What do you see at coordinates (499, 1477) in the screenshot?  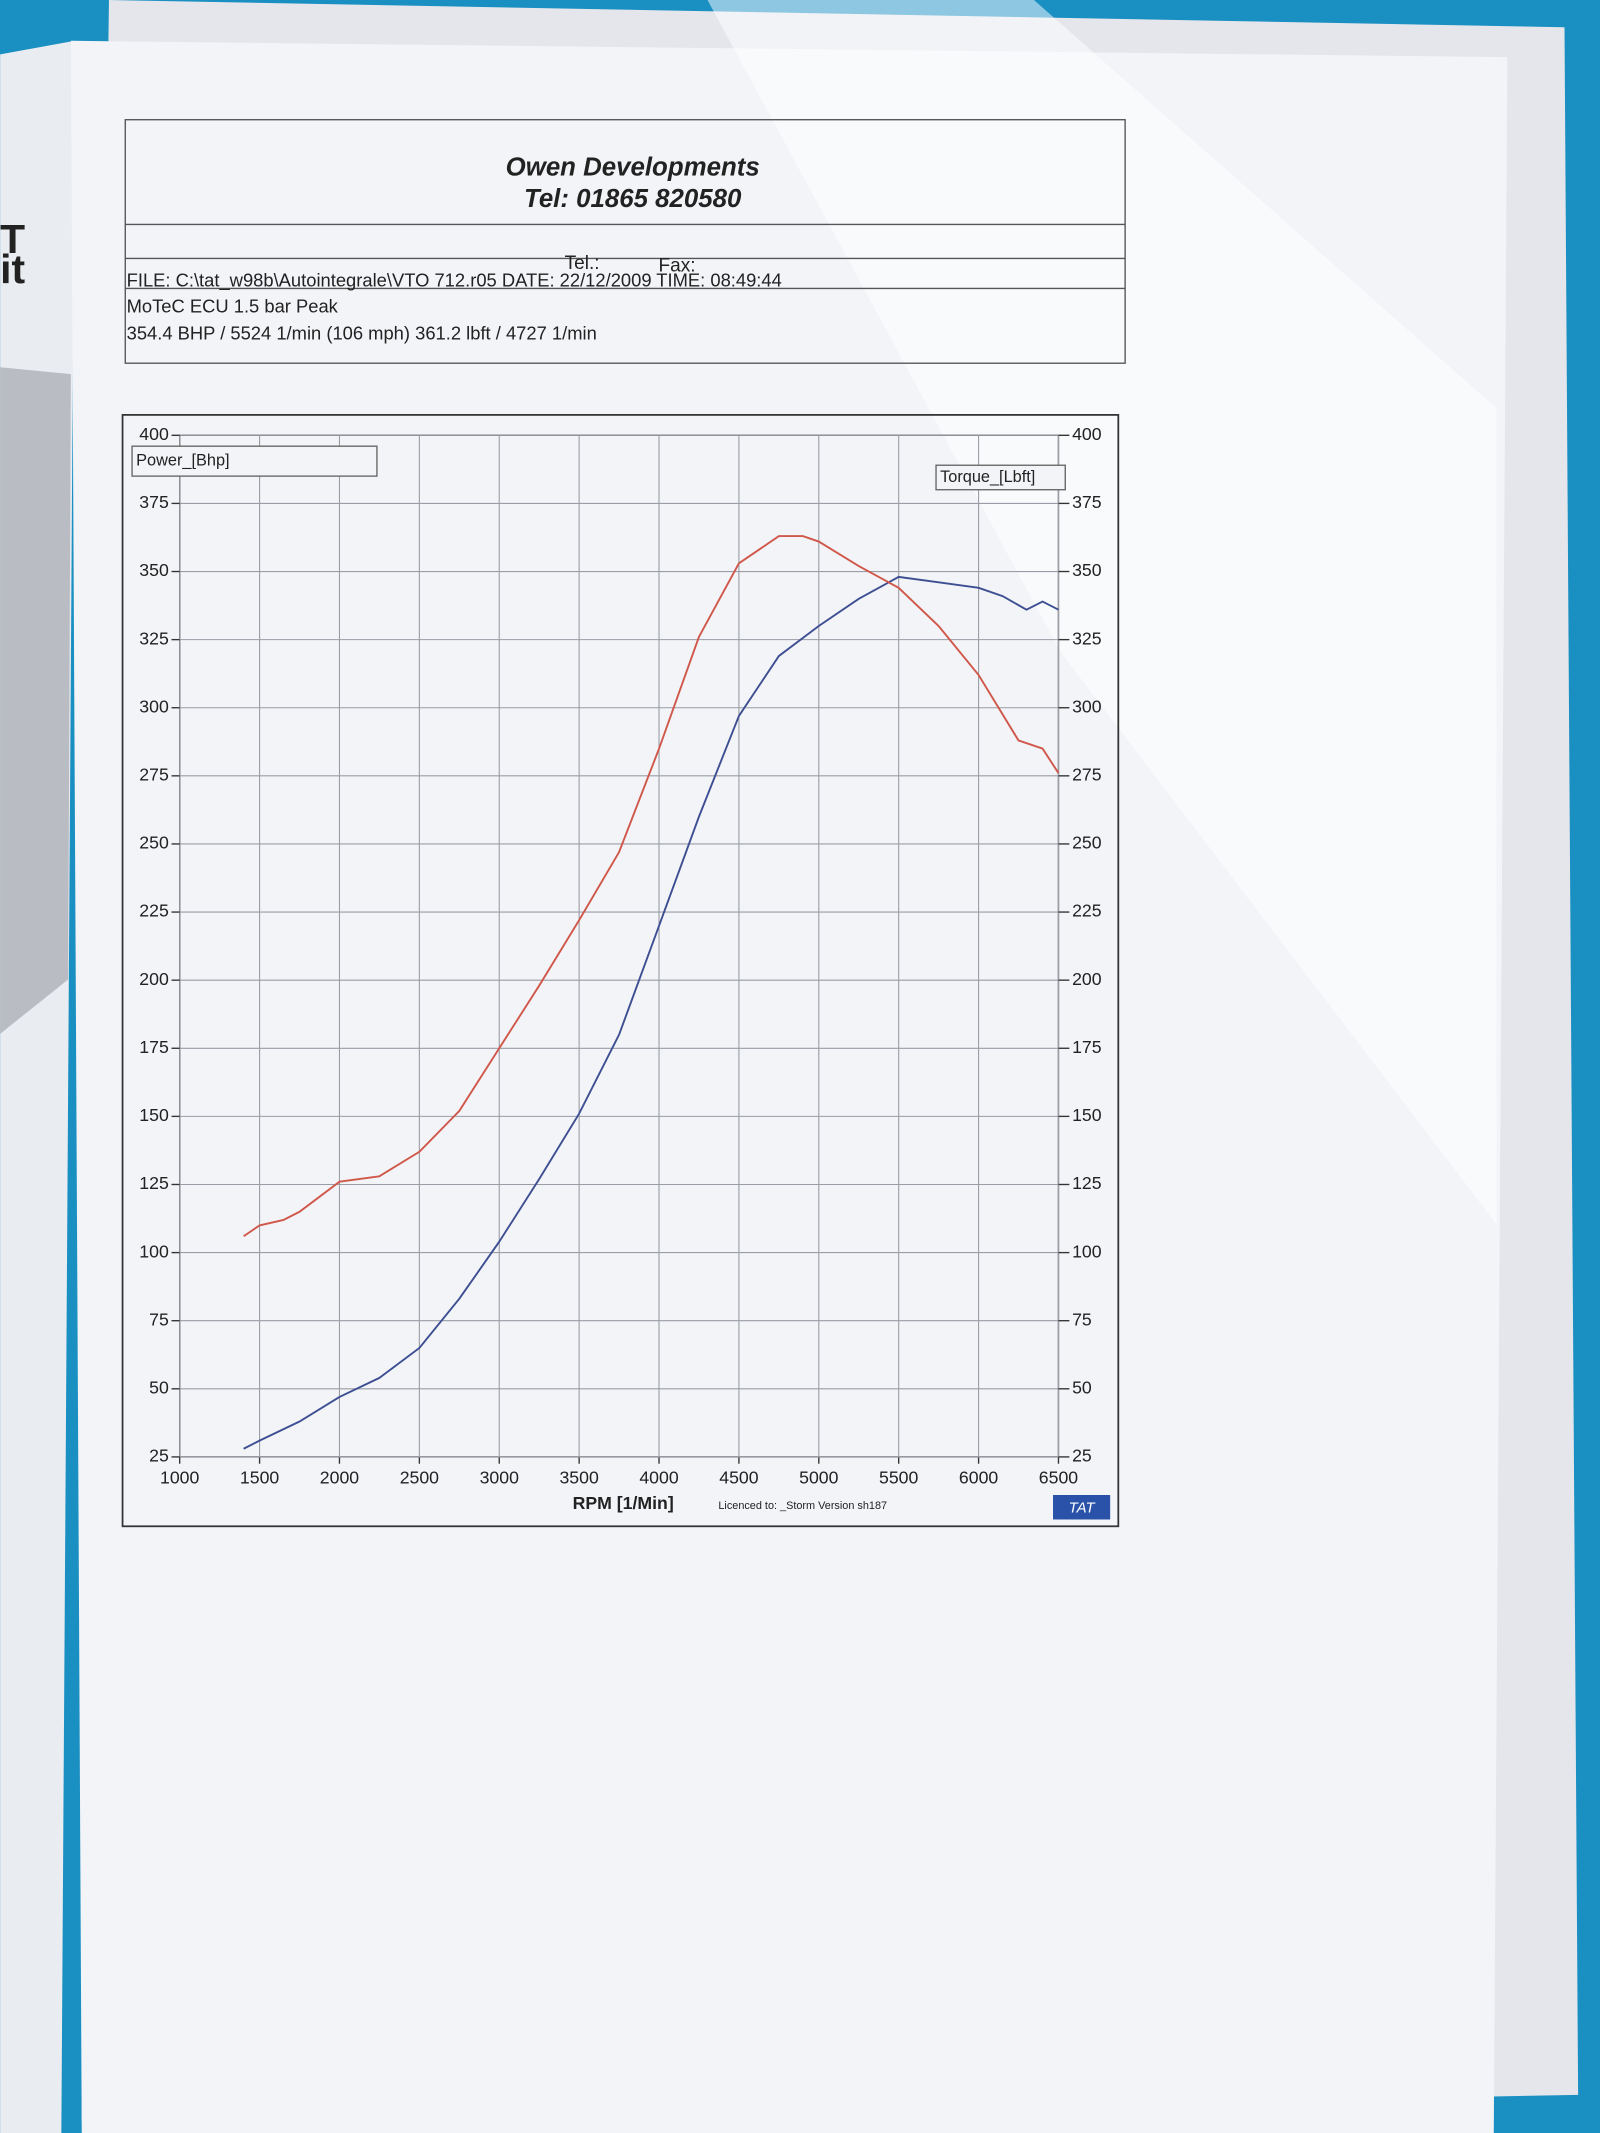 I see `x-tick-label: 3000` at bounding box center [499, 1477].